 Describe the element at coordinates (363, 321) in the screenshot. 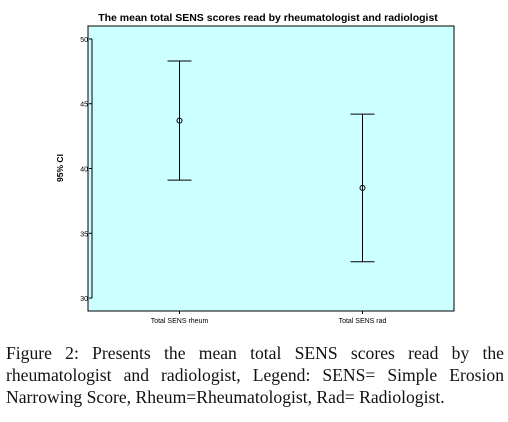

I see `x-tick-label: Total SENS rad` at that location.